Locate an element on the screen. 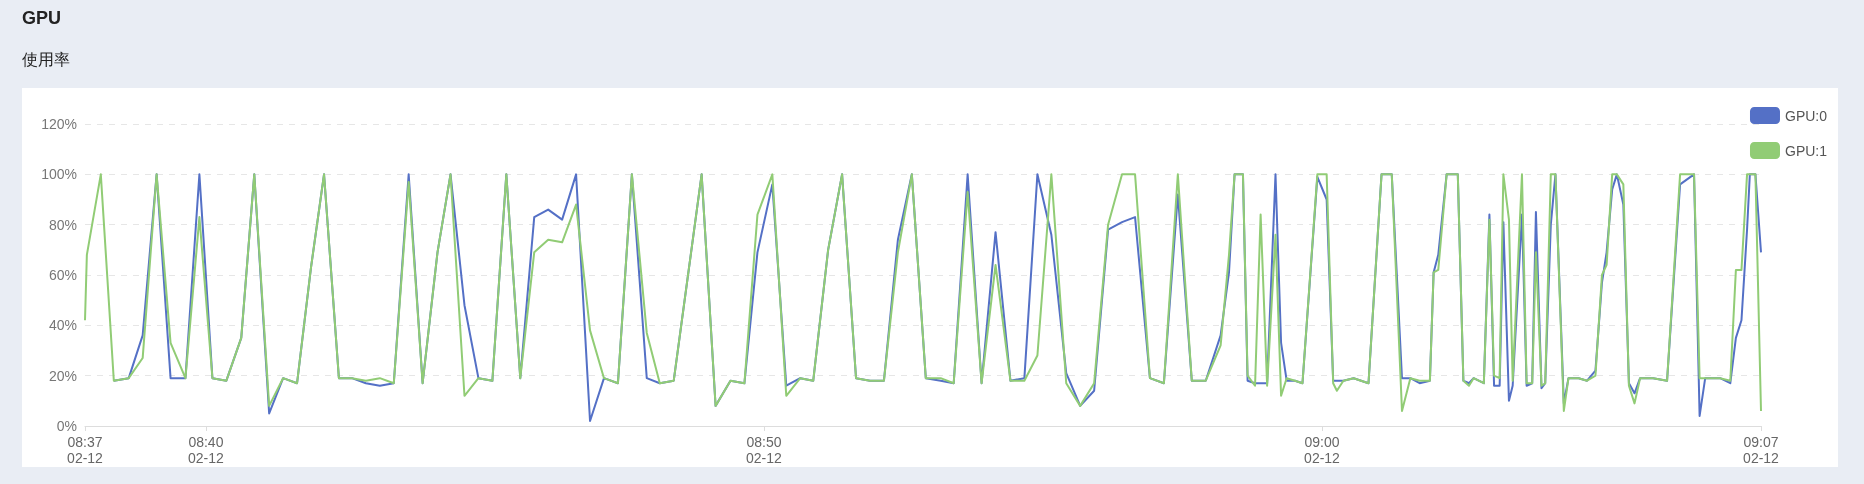 The image size is (1864, 484). legend-label: GPU:0 is located at coordinates (1806, 115).